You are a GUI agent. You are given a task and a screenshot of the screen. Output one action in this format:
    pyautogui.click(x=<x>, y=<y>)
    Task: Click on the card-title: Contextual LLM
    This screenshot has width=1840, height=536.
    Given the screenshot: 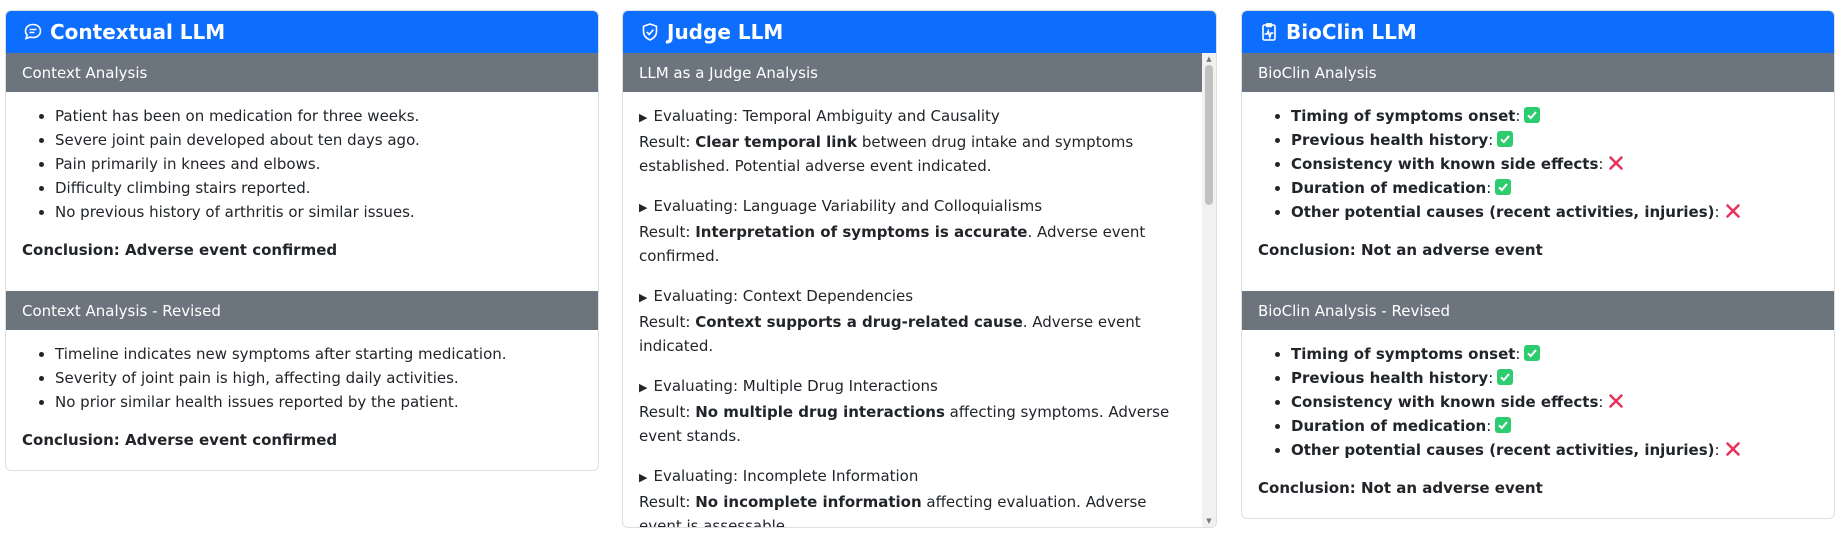 What is the action you would take?
    pyautogui.click(x=138, y=32)
    